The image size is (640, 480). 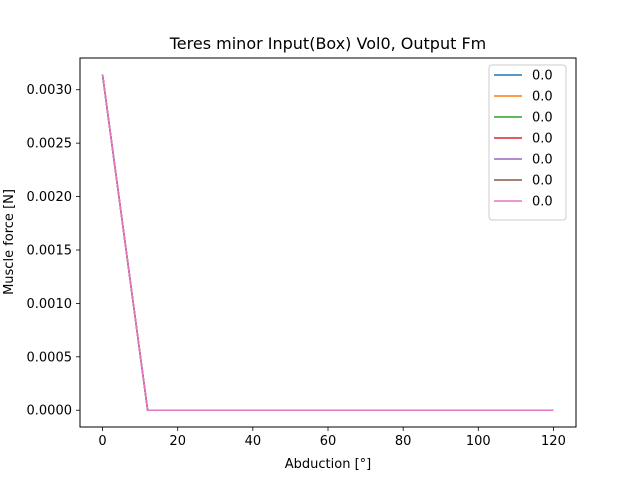 What do you see at coordinates (553, 441) in the screenshot?
I see `x-tick-label: 120` at bounding box center [553, 441].